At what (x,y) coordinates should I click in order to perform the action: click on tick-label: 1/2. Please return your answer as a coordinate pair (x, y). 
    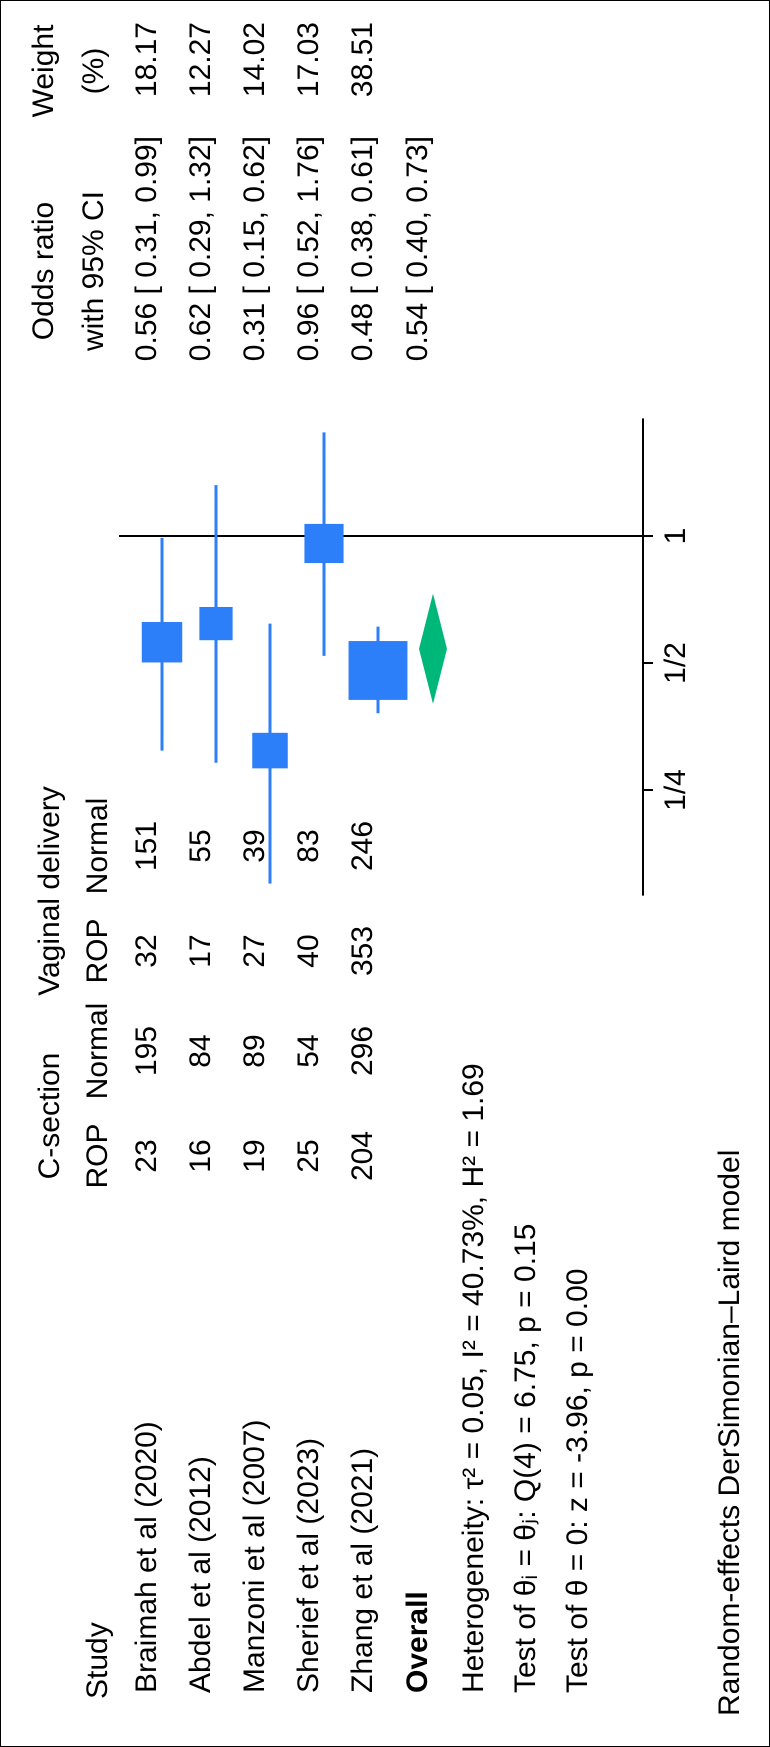
    Looking at the image, I should click on (675, 663).